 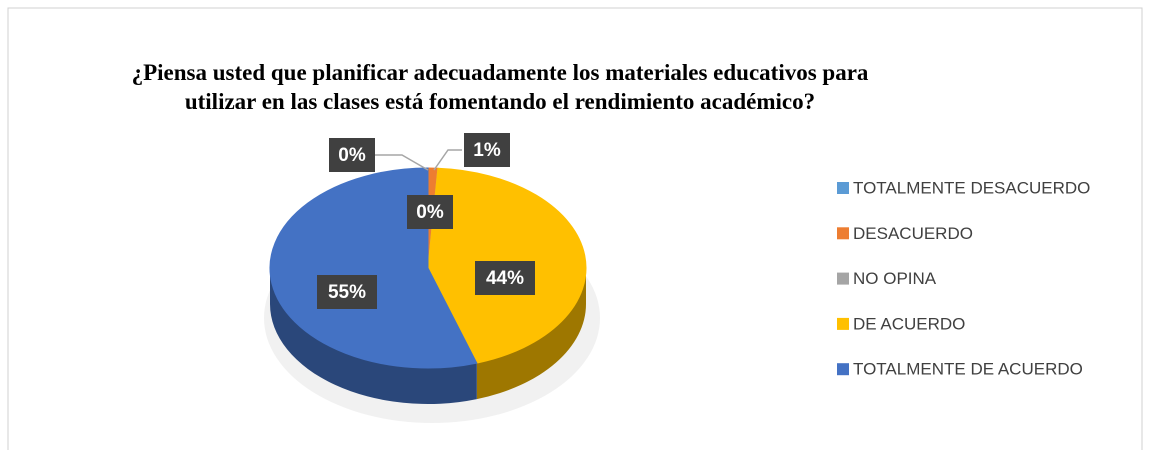 I want to click on data-label: 1%, so click(x=487, y=150).